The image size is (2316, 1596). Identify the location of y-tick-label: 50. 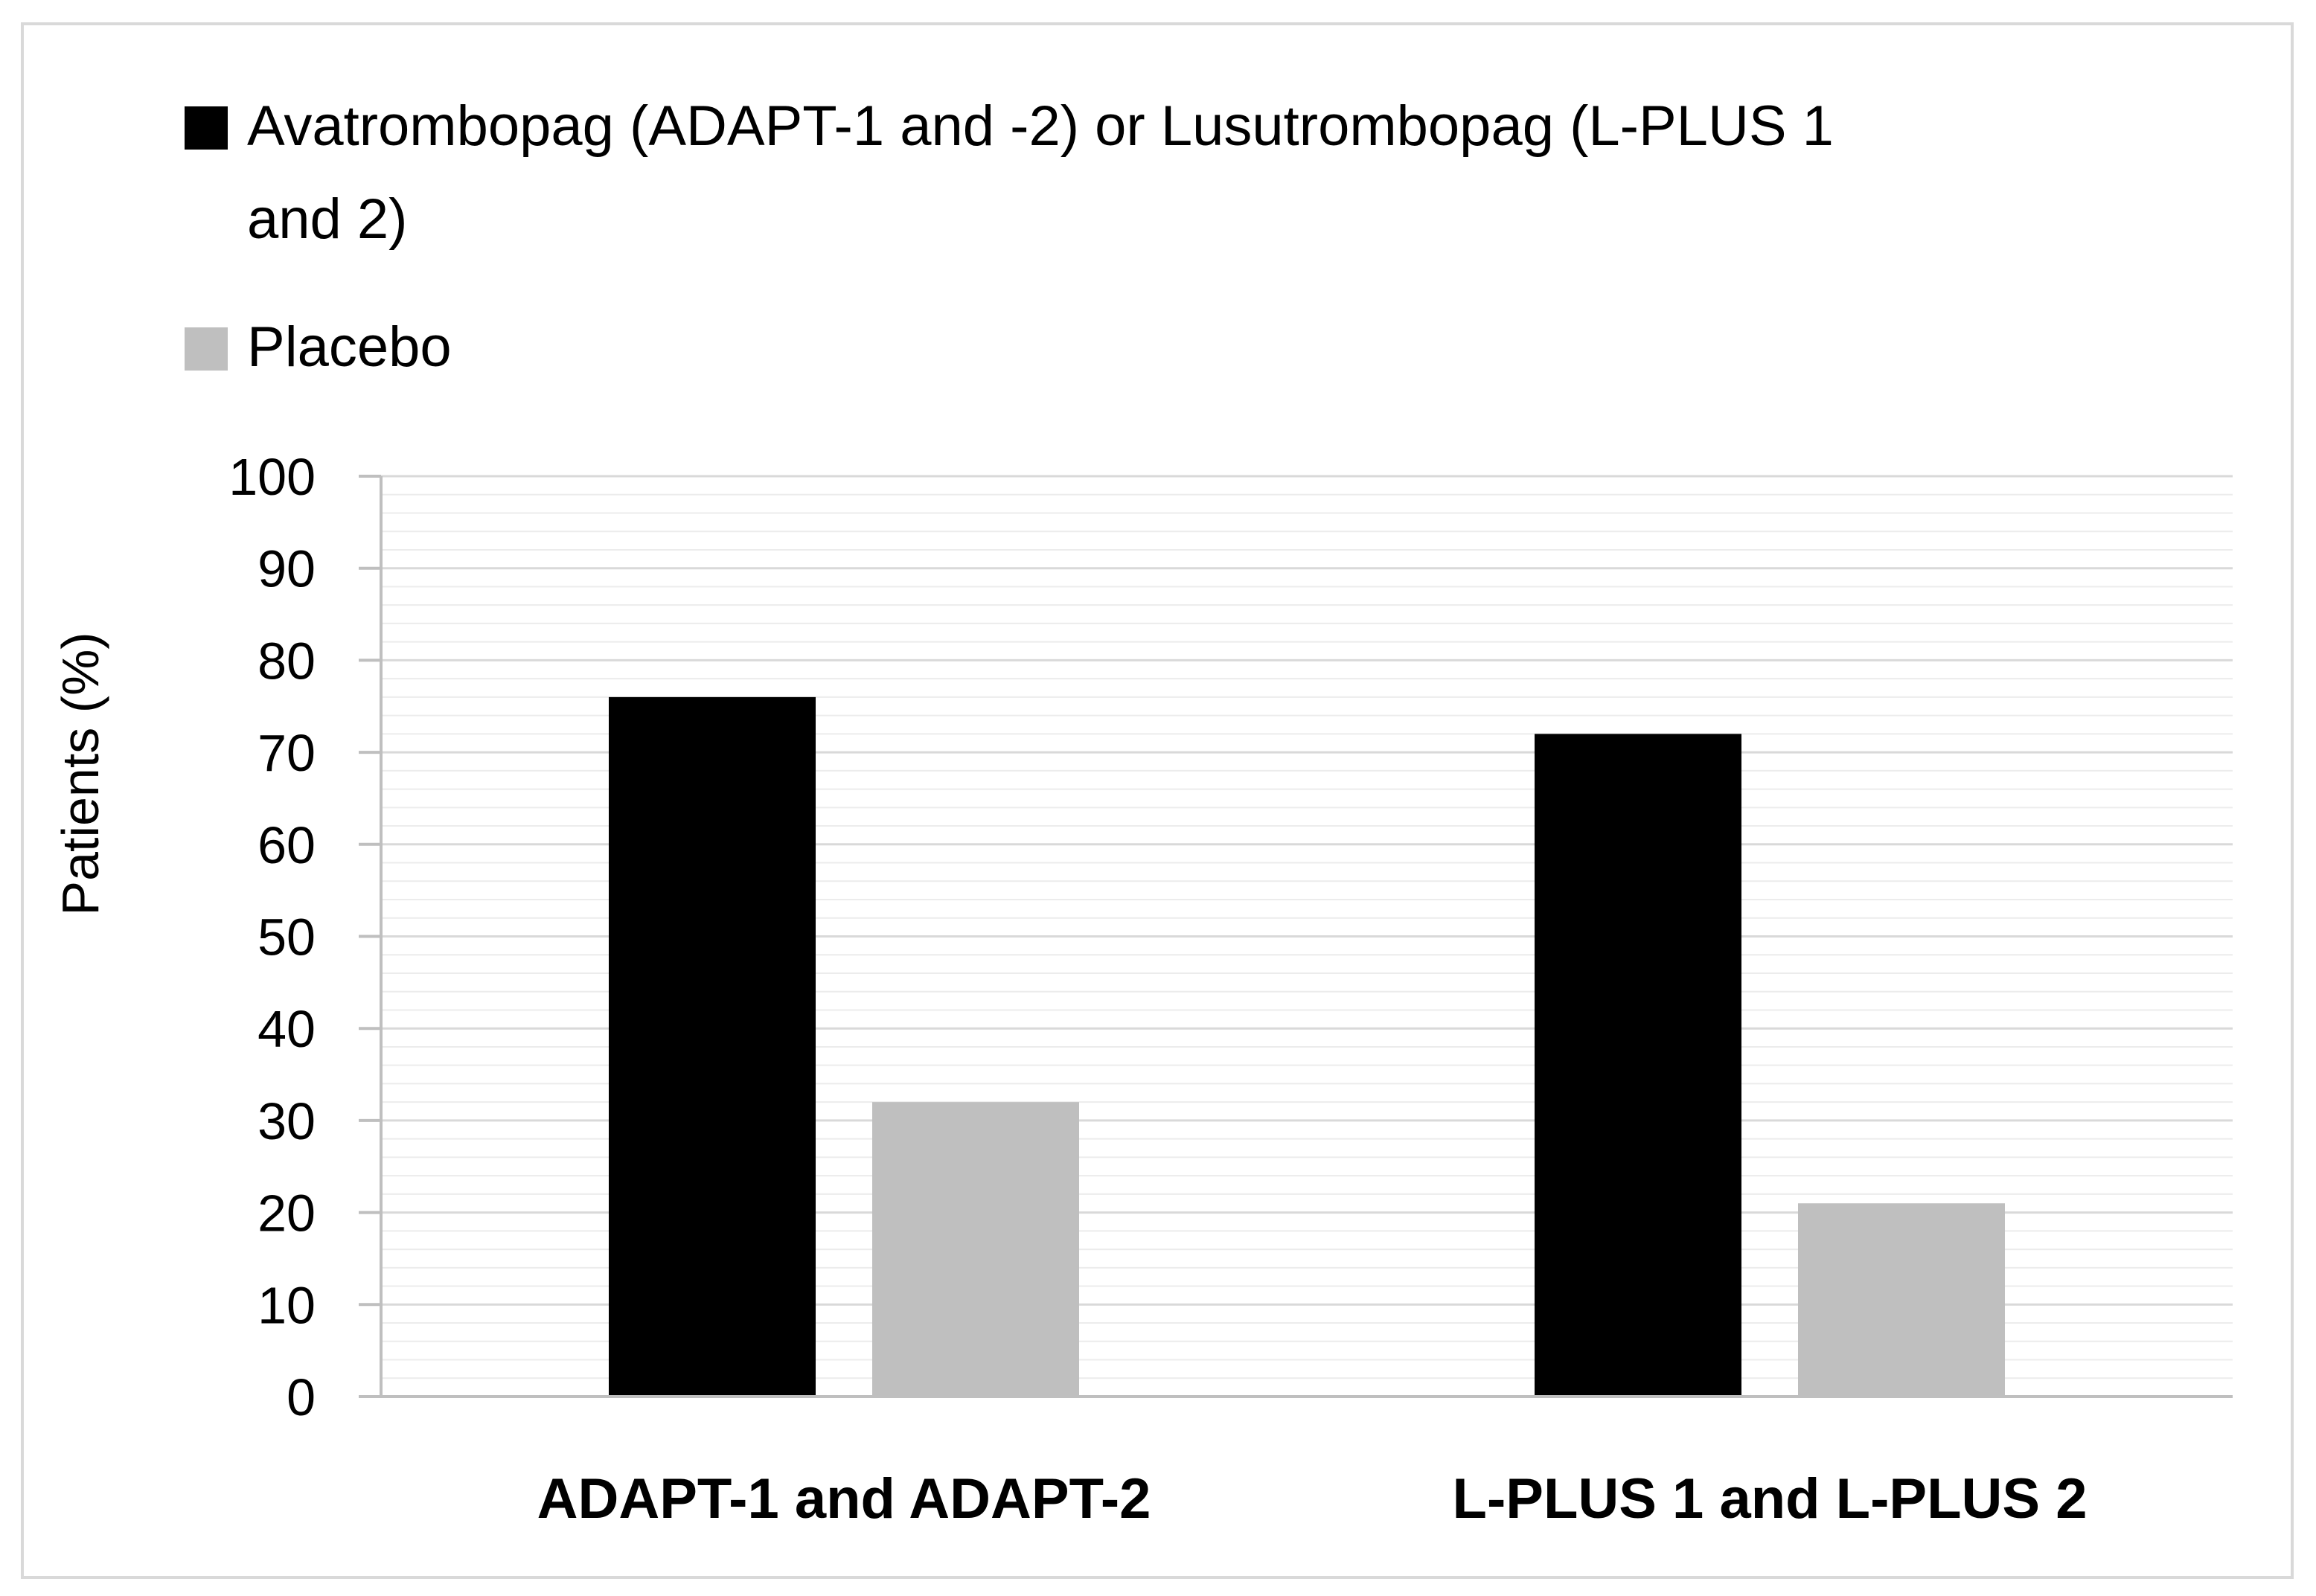
(286, 937).